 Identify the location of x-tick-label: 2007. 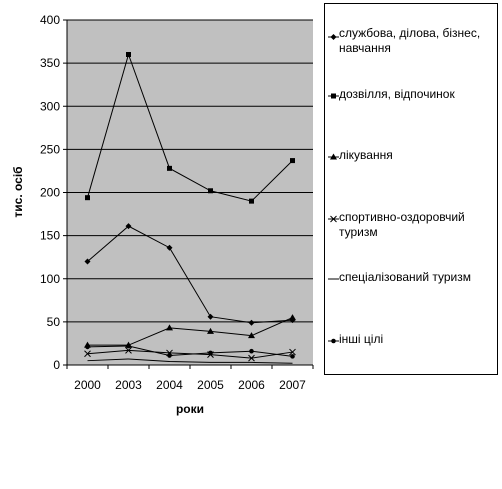
(292, 385).